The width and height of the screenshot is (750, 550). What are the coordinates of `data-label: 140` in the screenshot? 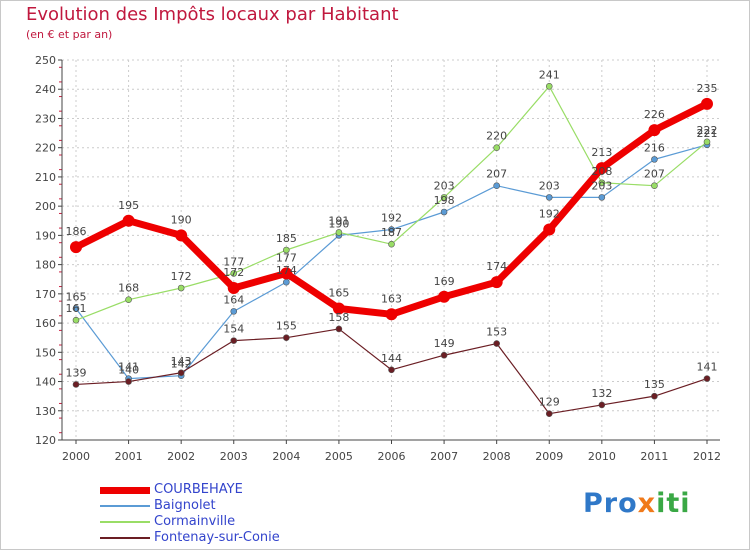 It's located at (128, 370).